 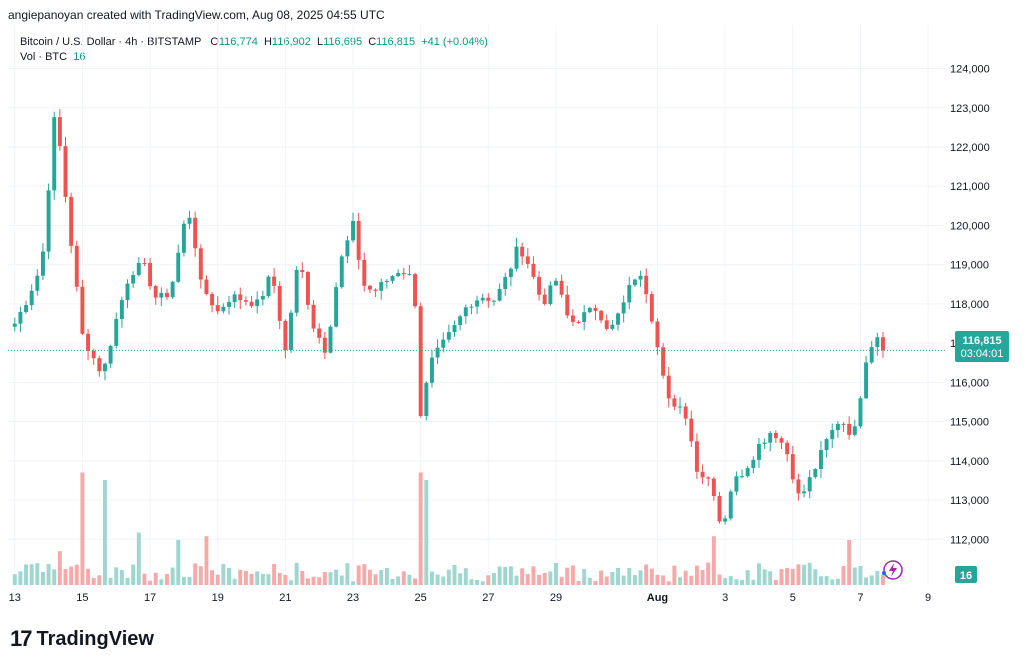 What do you see at coordinates (966, 576) in the screenshot?
I see `volume-badge-value: 16` at bounding box center [966, 576].